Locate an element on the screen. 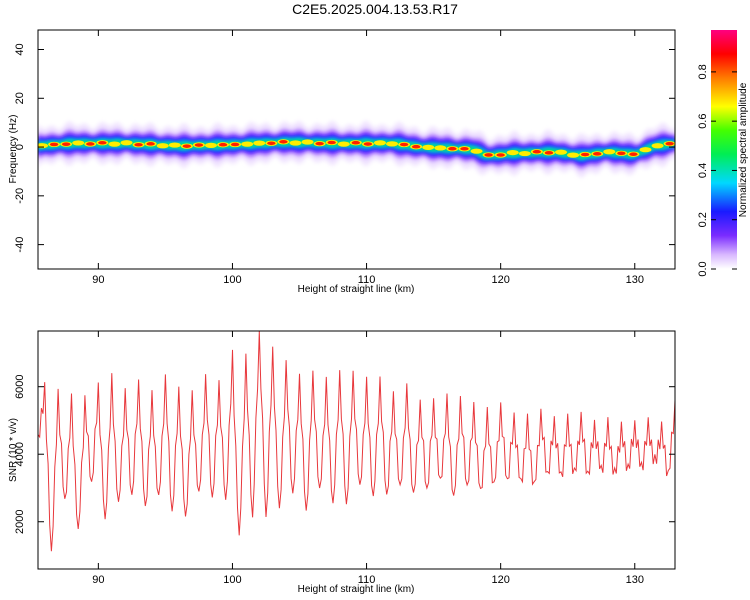 The width and height of the screenshot is (750, 600). snr-x-tick-label: 130 is located at coordinates (635, 580).